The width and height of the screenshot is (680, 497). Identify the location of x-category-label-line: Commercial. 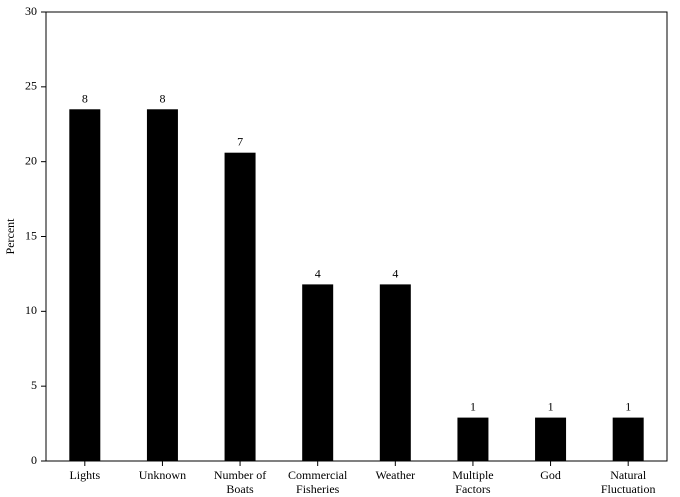
(318, 475).